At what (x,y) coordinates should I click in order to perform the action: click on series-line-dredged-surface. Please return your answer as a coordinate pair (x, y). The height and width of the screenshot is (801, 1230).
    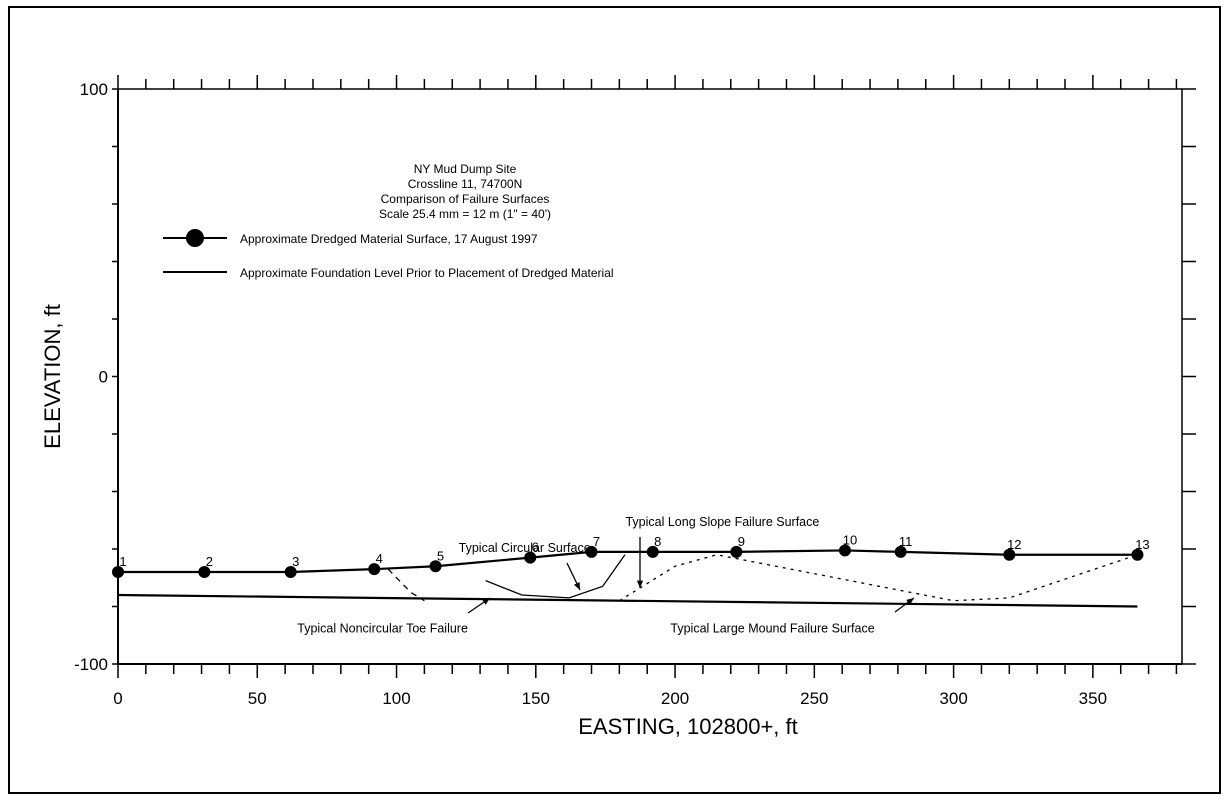
    Looking at the image, I should click on (628, 561).